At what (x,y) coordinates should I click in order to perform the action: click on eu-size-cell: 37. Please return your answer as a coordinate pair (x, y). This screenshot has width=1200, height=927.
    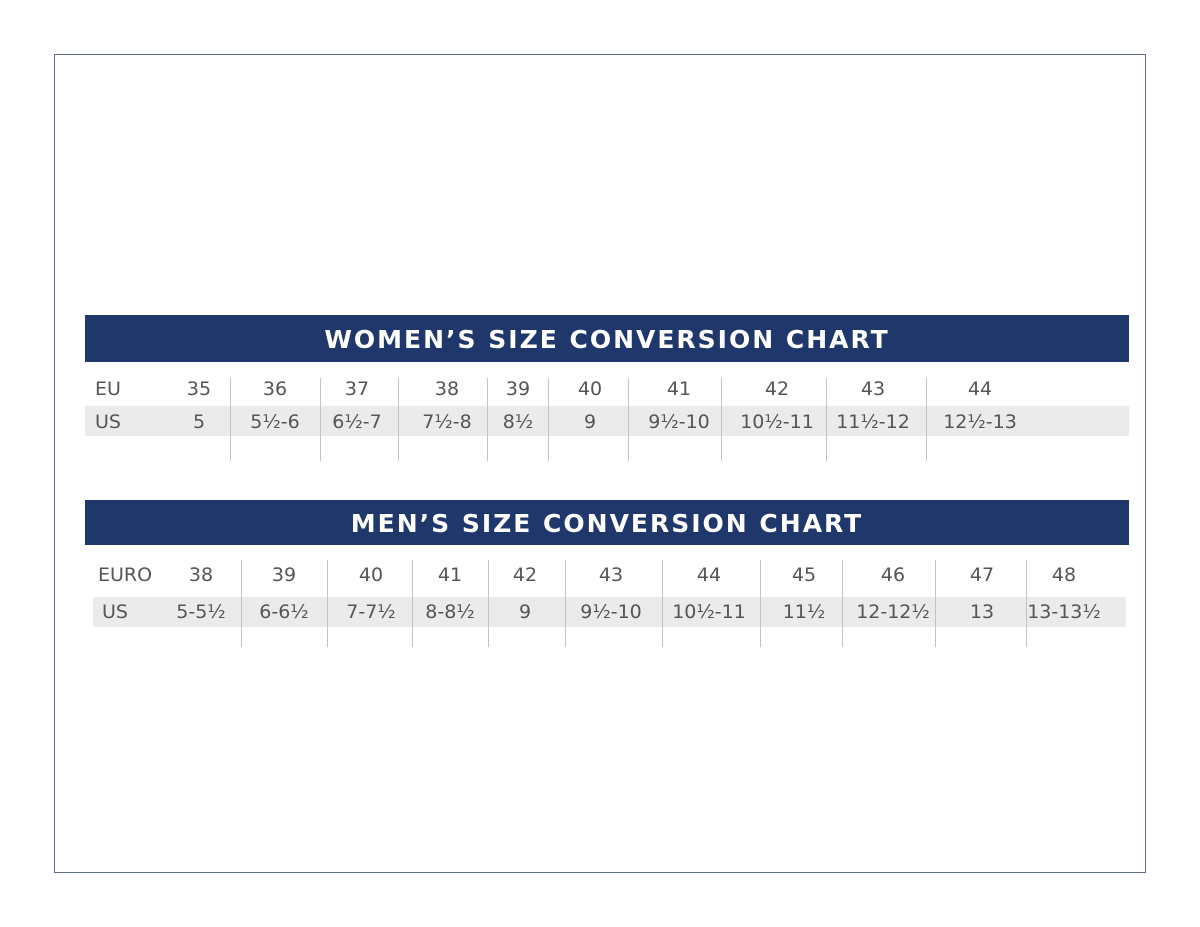
    Looking at the image, I should click on (357, 389).